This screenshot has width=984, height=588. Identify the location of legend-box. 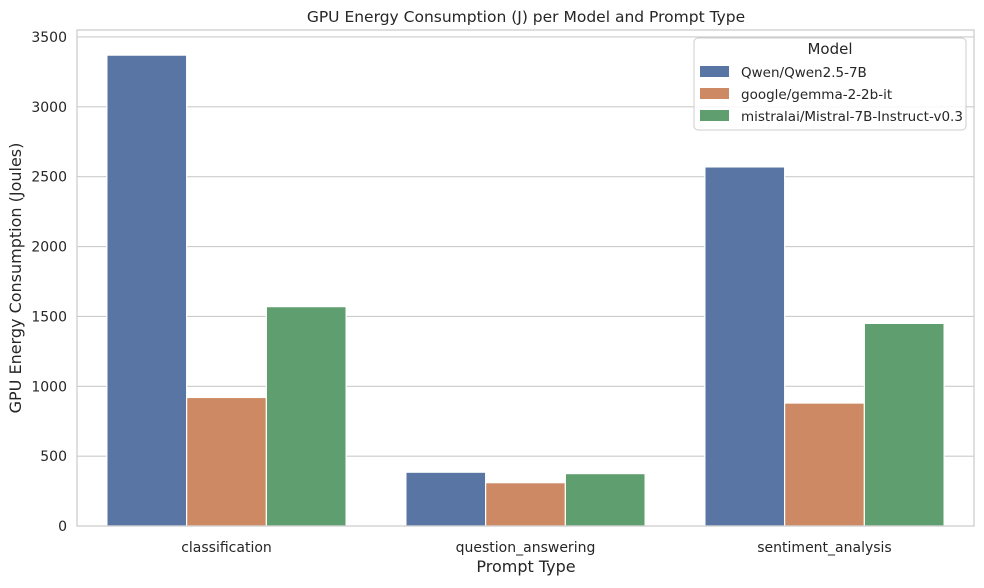
(830, 84).